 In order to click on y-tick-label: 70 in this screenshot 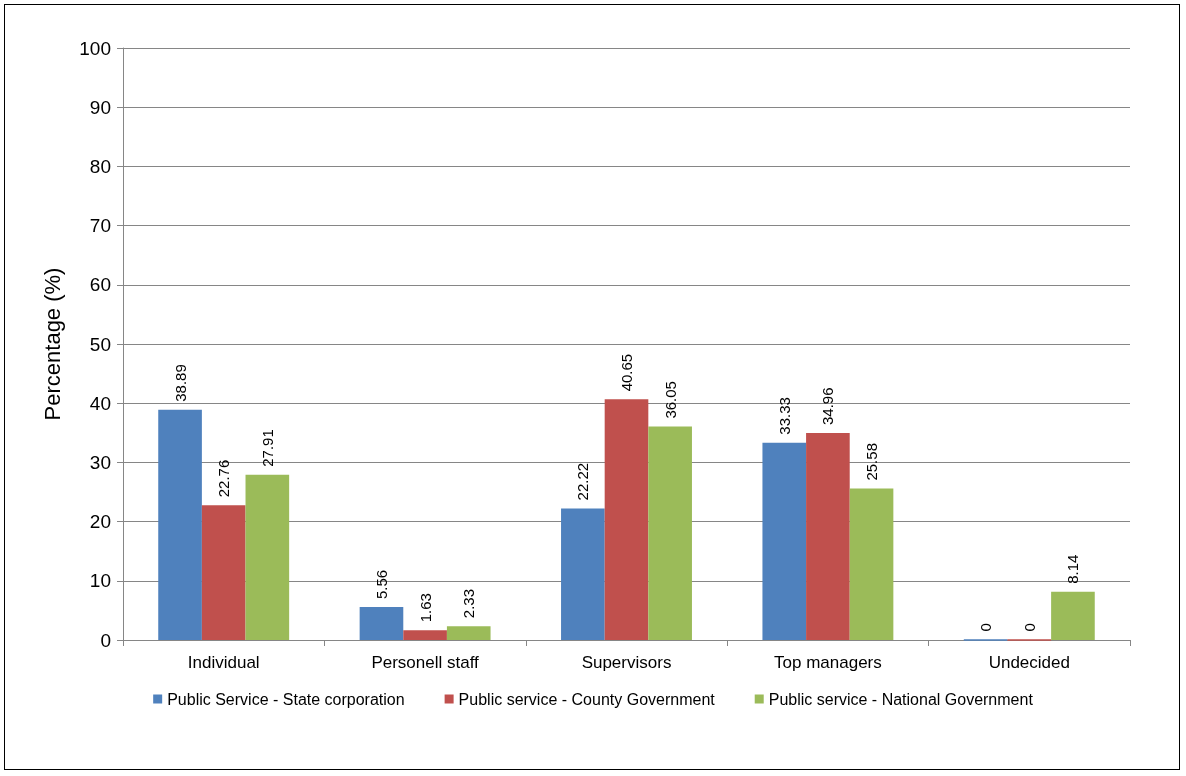, I will do `click(100, 226)`.